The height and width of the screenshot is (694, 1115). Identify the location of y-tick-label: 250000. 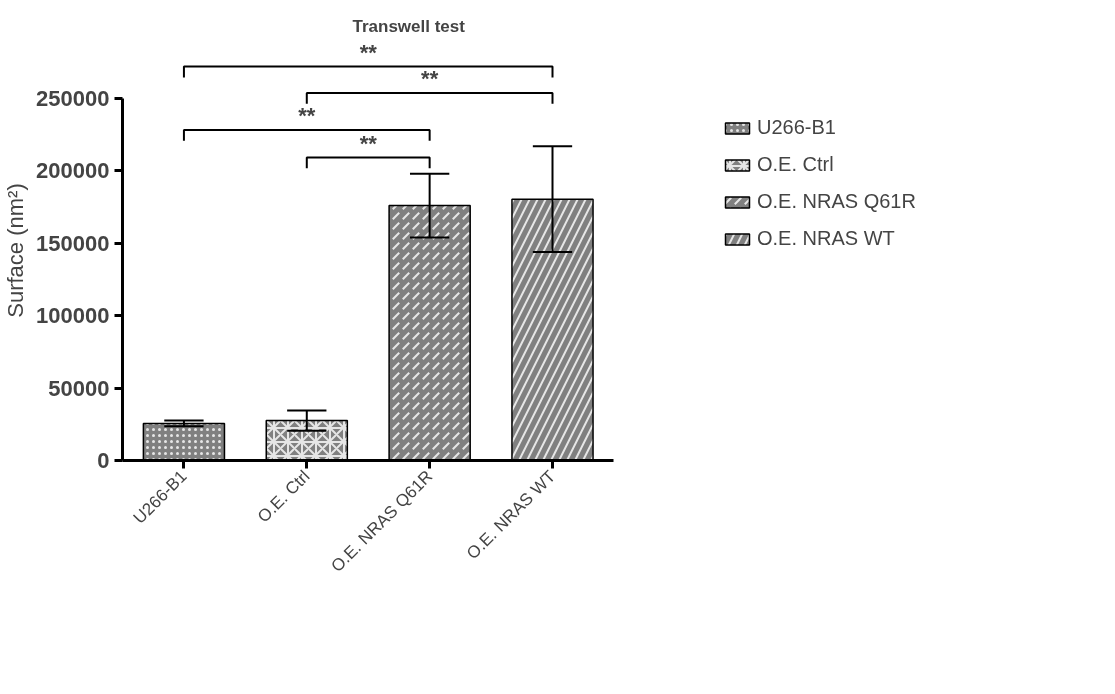
(73, 98).